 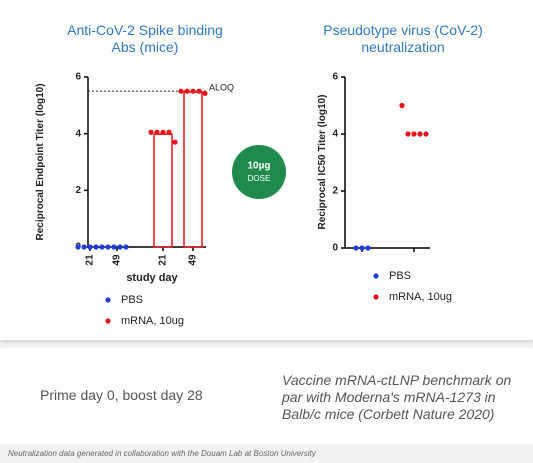 I want to click on dose-badge, so click(x=259, y=172).